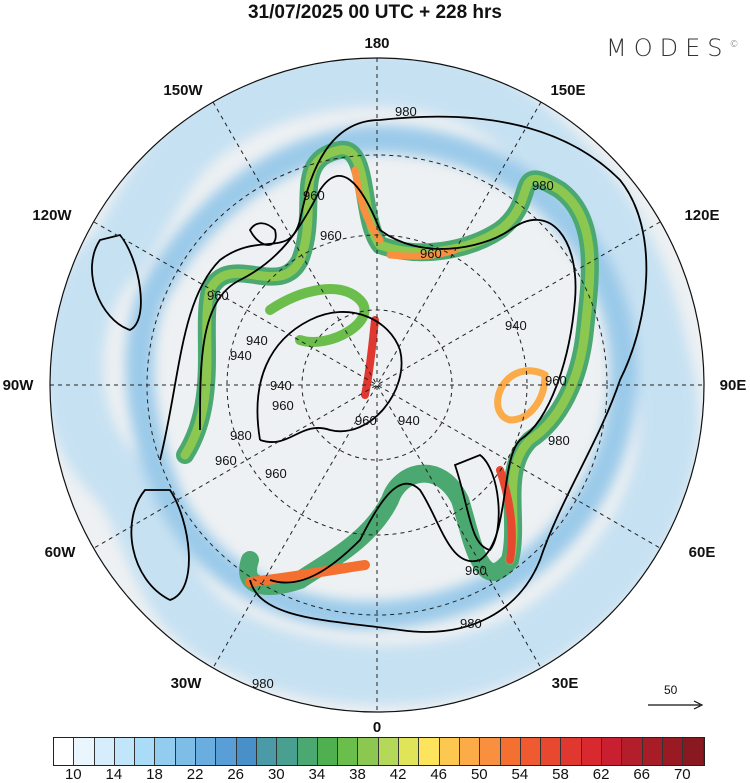 This screenshot has height=783, width=750. Describe the element at coordinates (357, 774) in the screenshot. I see `colorbar-tick-label: 38` at that location.